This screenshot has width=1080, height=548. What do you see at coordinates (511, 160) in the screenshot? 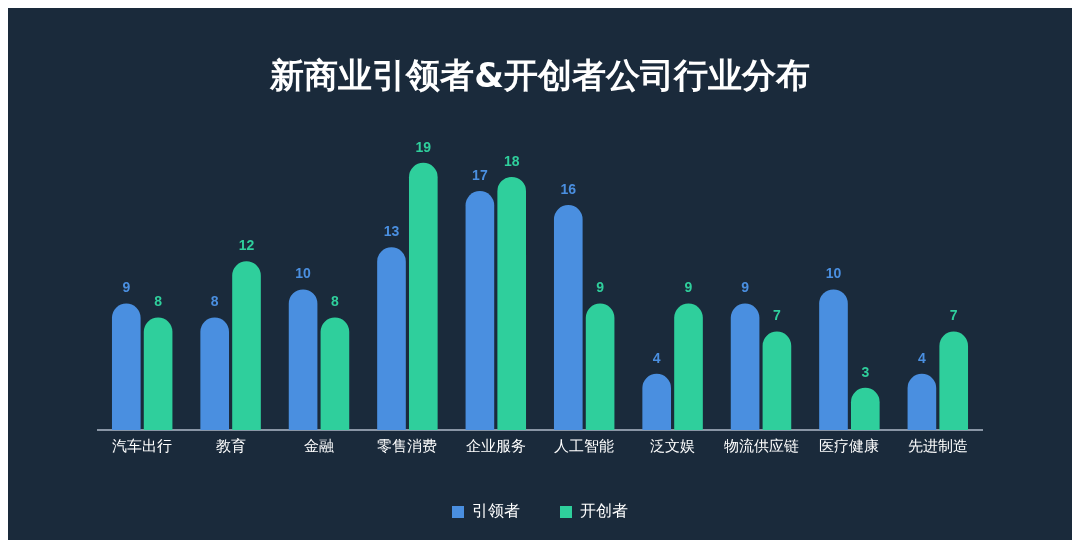
I see `data-label: 18` at bounding box center [511, 160].